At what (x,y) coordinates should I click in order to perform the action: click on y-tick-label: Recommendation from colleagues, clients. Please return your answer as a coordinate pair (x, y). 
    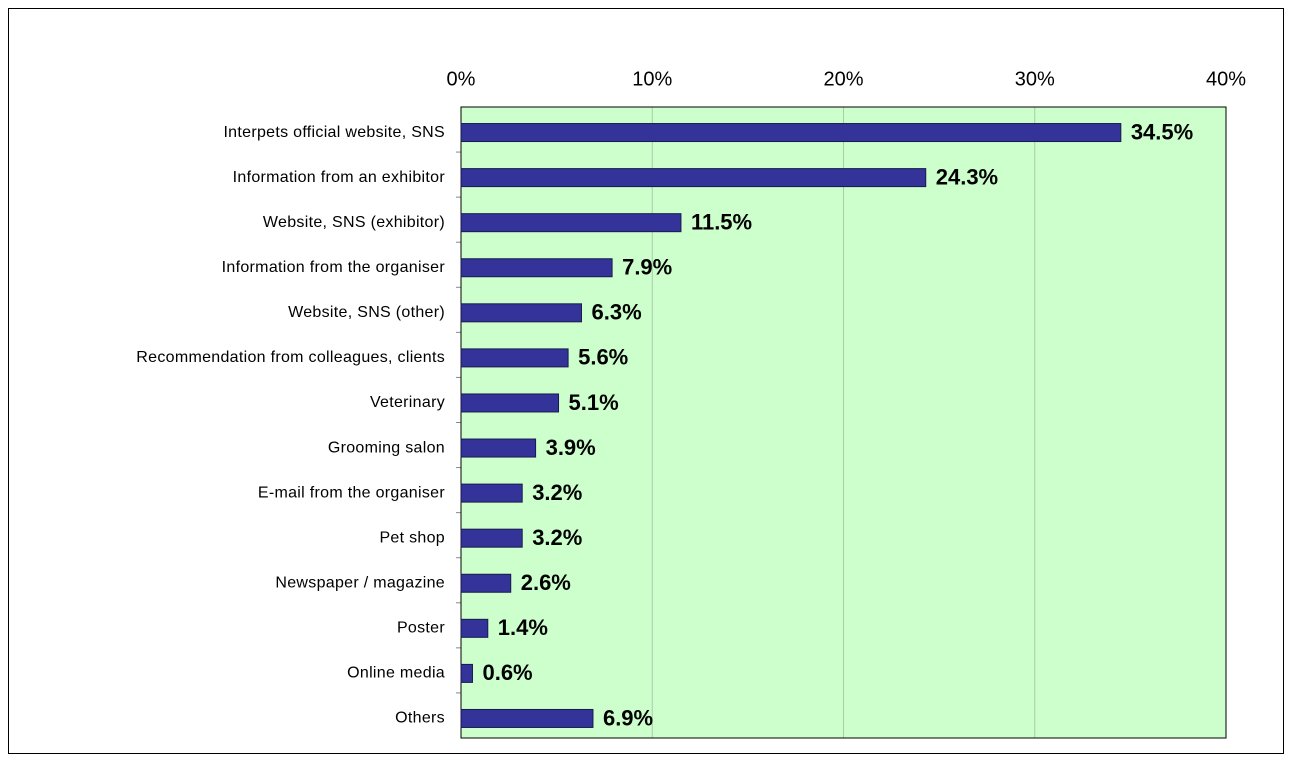
    Looking at the image, I should click on (290, 357).